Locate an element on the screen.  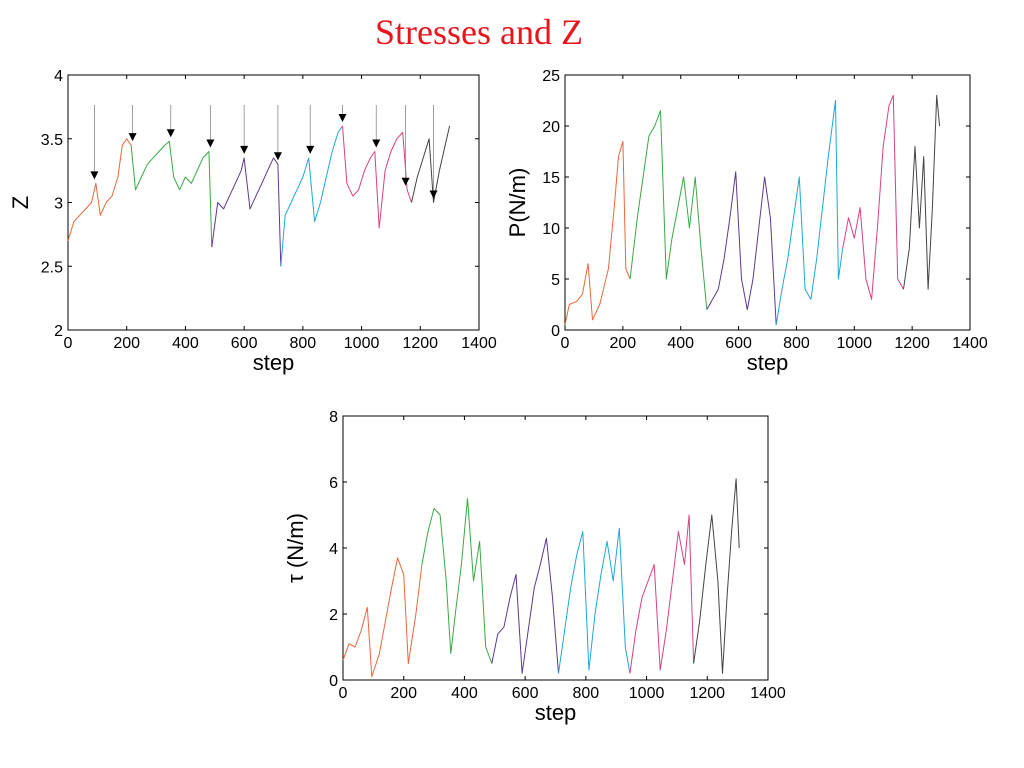
chart-shear-x-tick-label: 600 is located at coordinates (525, 693).